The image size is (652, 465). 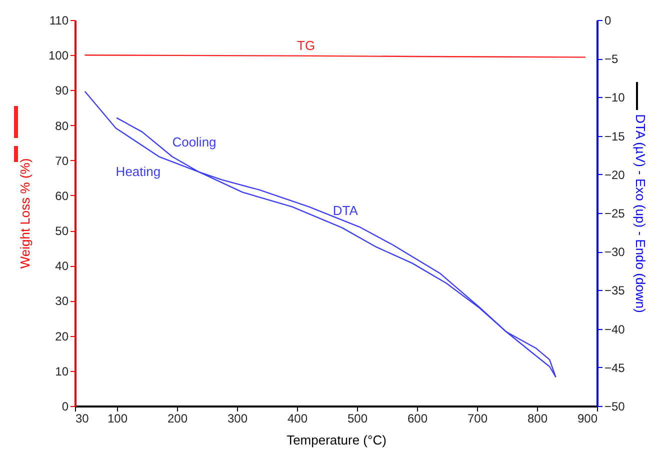 I want to click on x-tick-label: 30, so click(x=83, y=419).